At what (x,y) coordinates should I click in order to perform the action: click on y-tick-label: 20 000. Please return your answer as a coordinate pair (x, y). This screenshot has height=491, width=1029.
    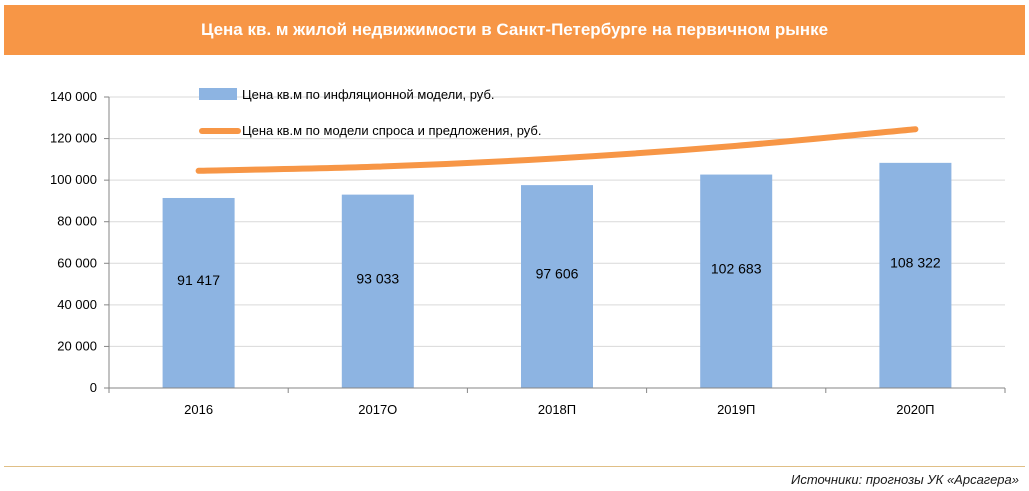
    Looking at the image, I should click on (77, 345).